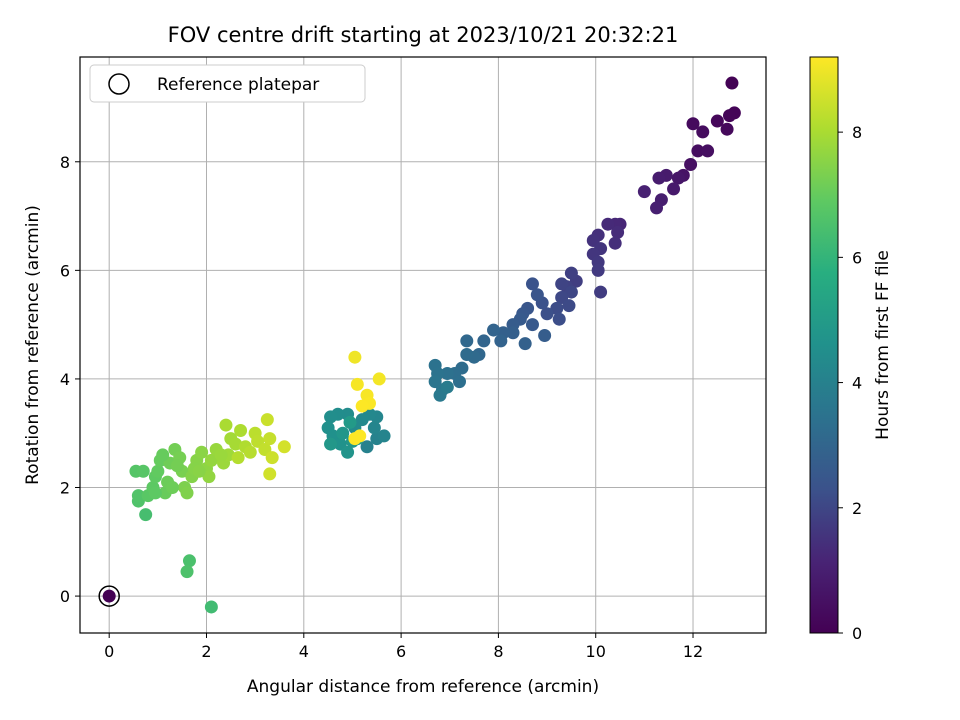  What do you see at coordinates (65, 488) in the screenshot?
I see `y-tick-label: 2` at bounding box center [65, 488].